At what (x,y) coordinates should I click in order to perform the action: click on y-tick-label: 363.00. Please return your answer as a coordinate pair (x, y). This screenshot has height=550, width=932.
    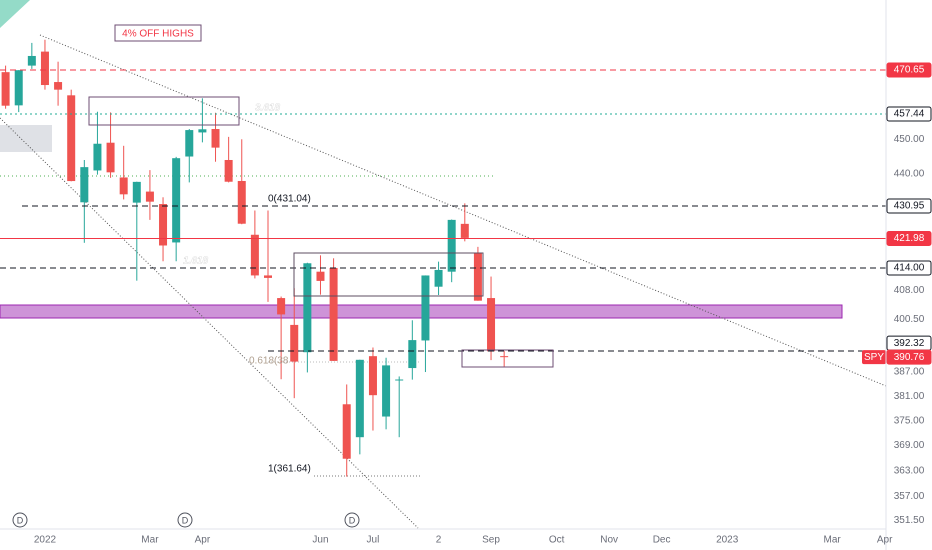
    Looking at the image, I should click on (909, 470).